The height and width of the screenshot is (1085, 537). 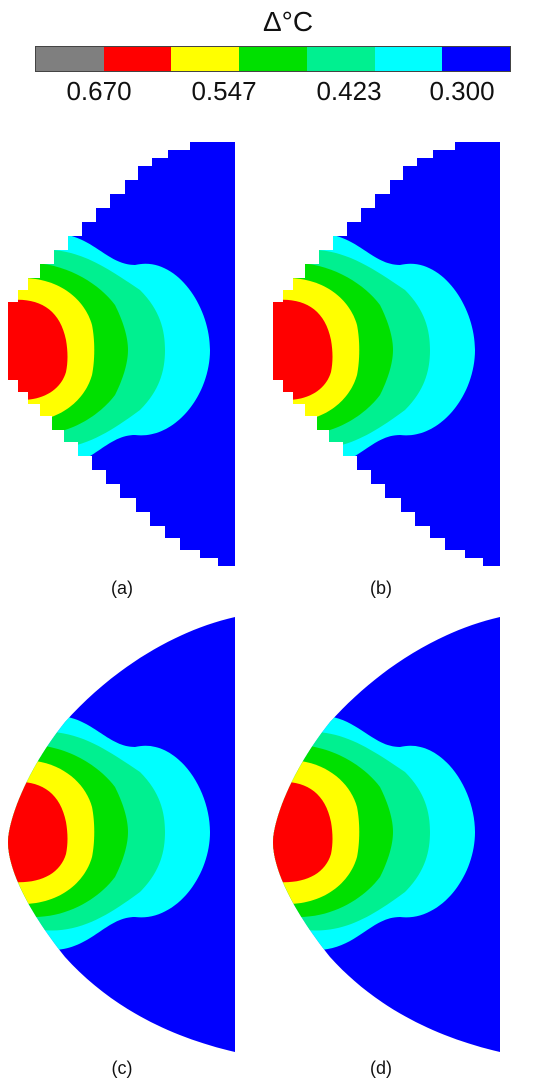 What do you see at coordinates (381, 588) in the screenshot?
I see `panel-caption-b: (b)` at bounding box center [381, 588].